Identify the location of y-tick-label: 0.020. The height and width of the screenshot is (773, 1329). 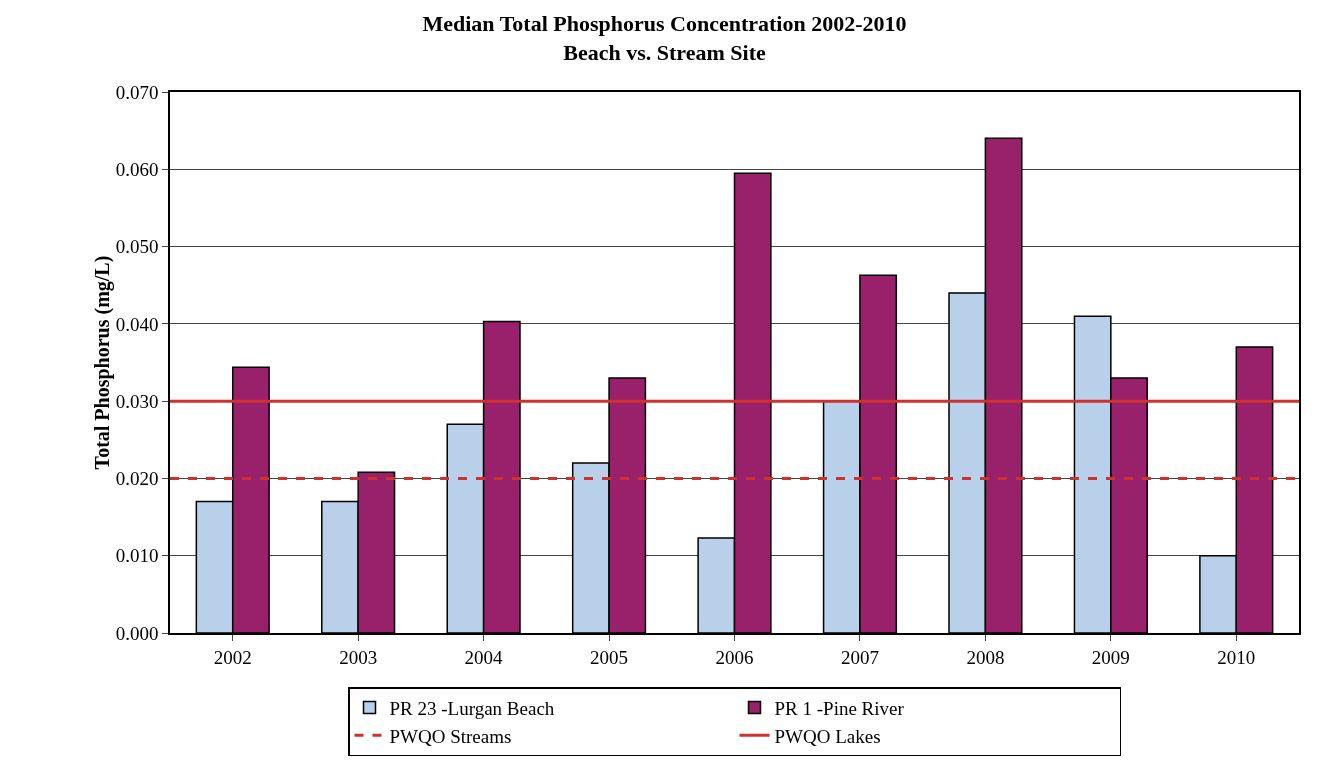
(137, 479).